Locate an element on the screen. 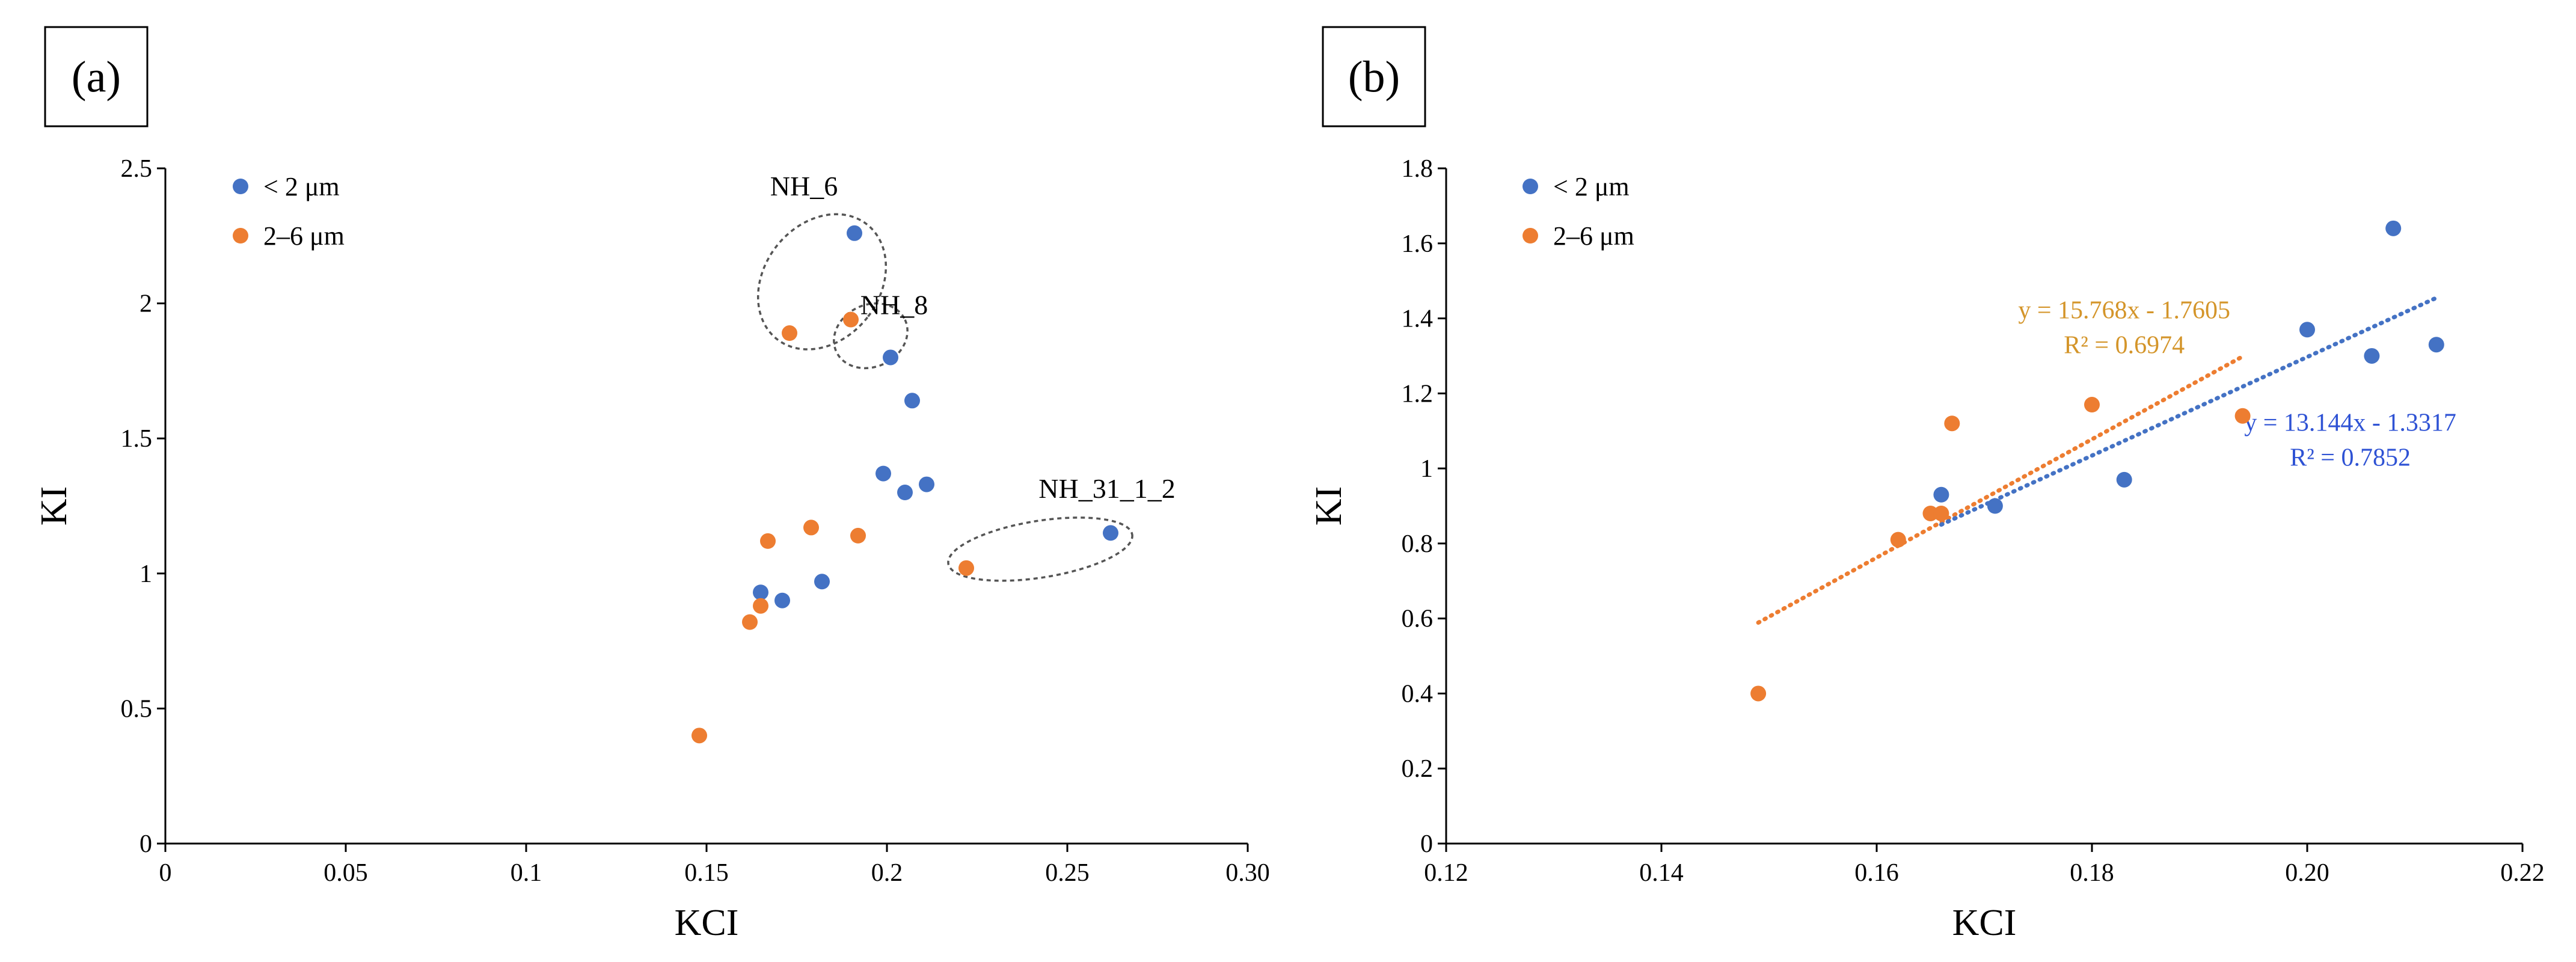 The height and width of the screenshot is (962, 2576). y-tick-label: 0.6 is located at coordinates (1418, 619).